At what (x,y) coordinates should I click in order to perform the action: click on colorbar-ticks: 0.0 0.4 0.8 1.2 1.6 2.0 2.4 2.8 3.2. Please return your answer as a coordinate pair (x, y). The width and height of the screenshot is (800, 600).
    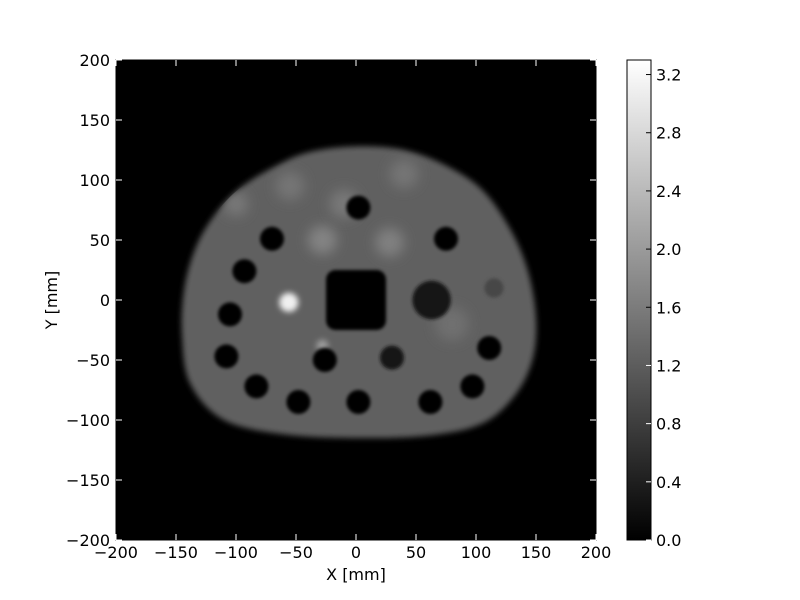
    Looking at the image, I should click on (663, 308).